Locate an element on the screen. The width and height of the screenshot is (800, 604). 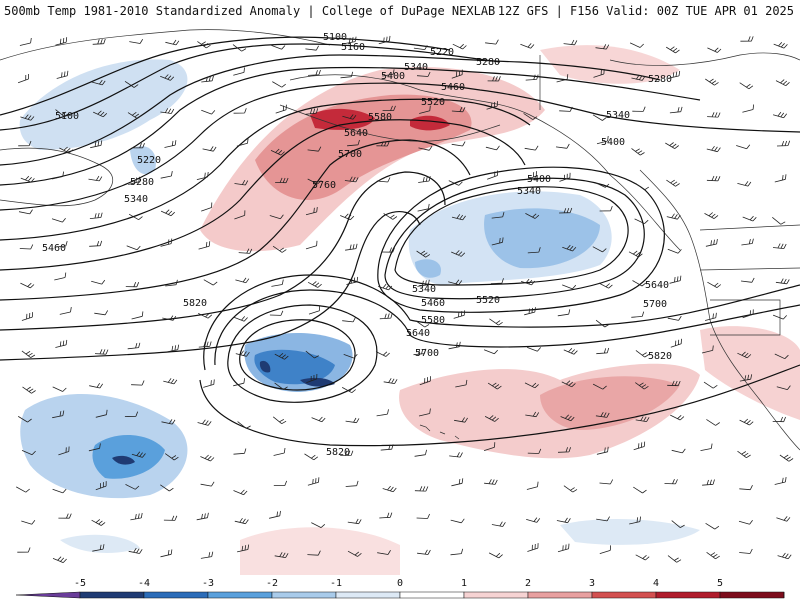
cold-anomaly-region is located at coordinates (428, 268).